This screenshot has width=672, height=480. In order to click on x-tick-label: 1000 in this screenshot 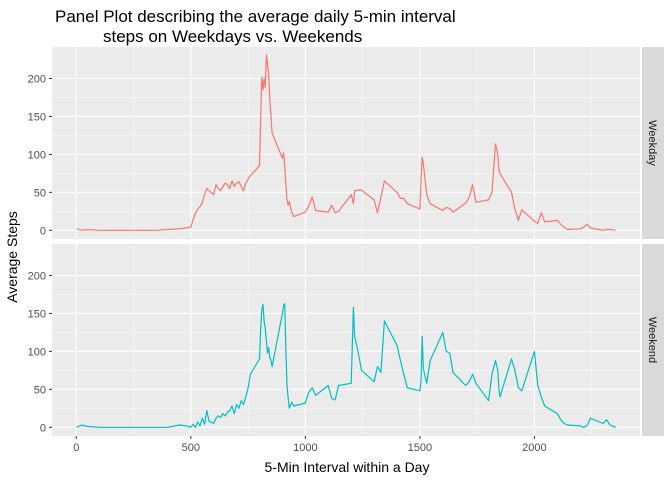, I will do `click(305, 448)`.